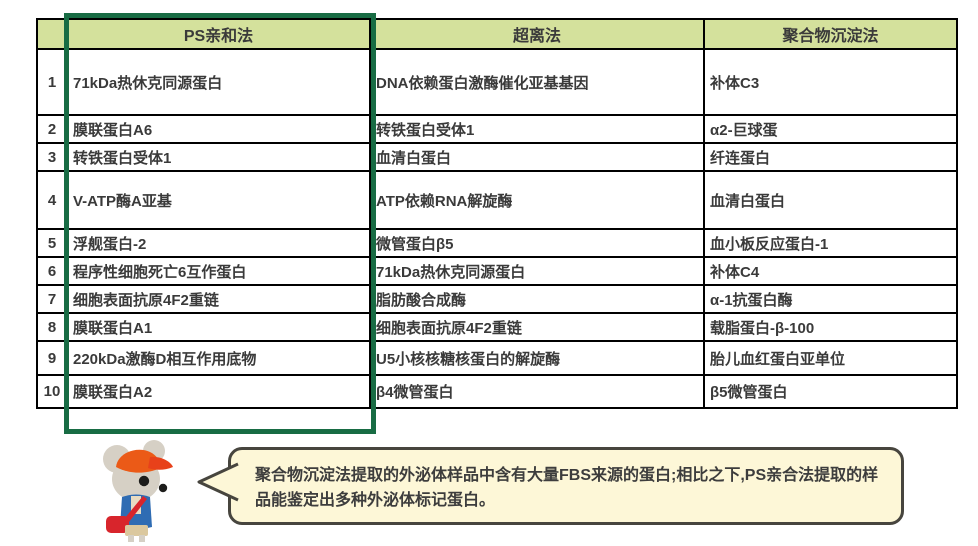 The image size is (978, 546). Describe the element at coordinates (830, 391) in the screenshot. I see `protein-cell: β5微管蛋白` at that location.